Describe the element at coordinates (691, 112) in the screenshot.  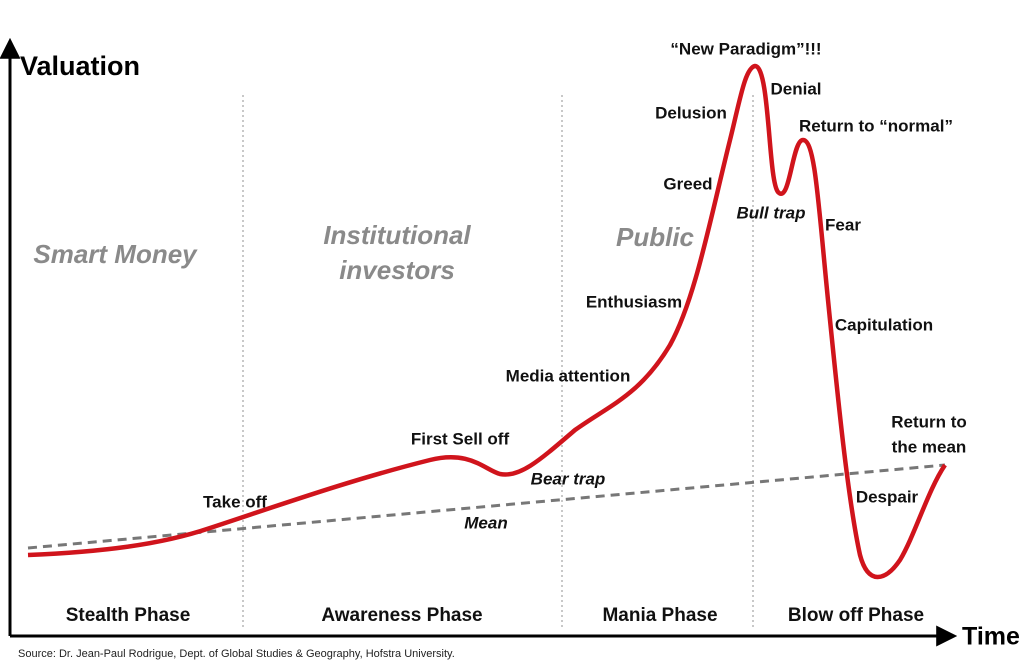
I see `annotation: Delusion` at that location.